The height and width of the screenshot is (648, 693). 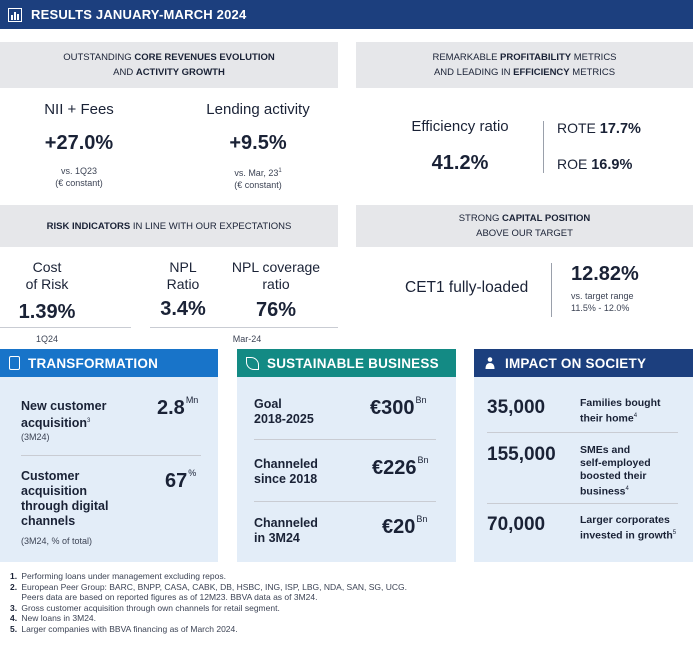 I want to click on rote-value: 17.7%, so click(x=620, y=129).